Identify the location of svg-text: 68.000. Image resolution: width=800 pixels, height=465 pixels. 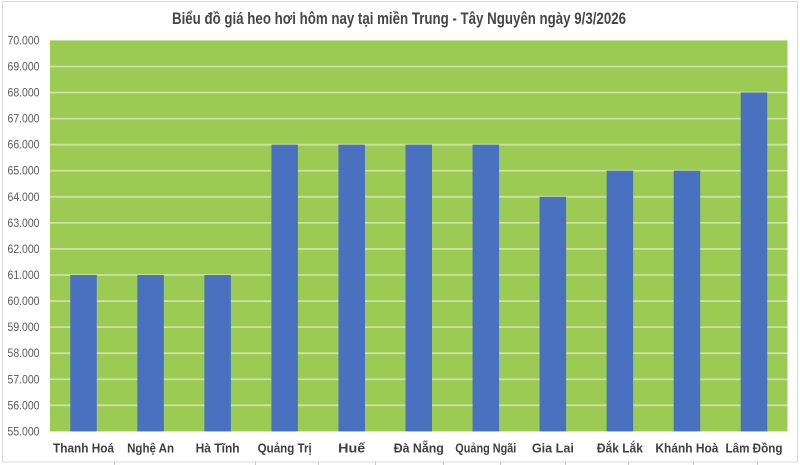
(24, 94).